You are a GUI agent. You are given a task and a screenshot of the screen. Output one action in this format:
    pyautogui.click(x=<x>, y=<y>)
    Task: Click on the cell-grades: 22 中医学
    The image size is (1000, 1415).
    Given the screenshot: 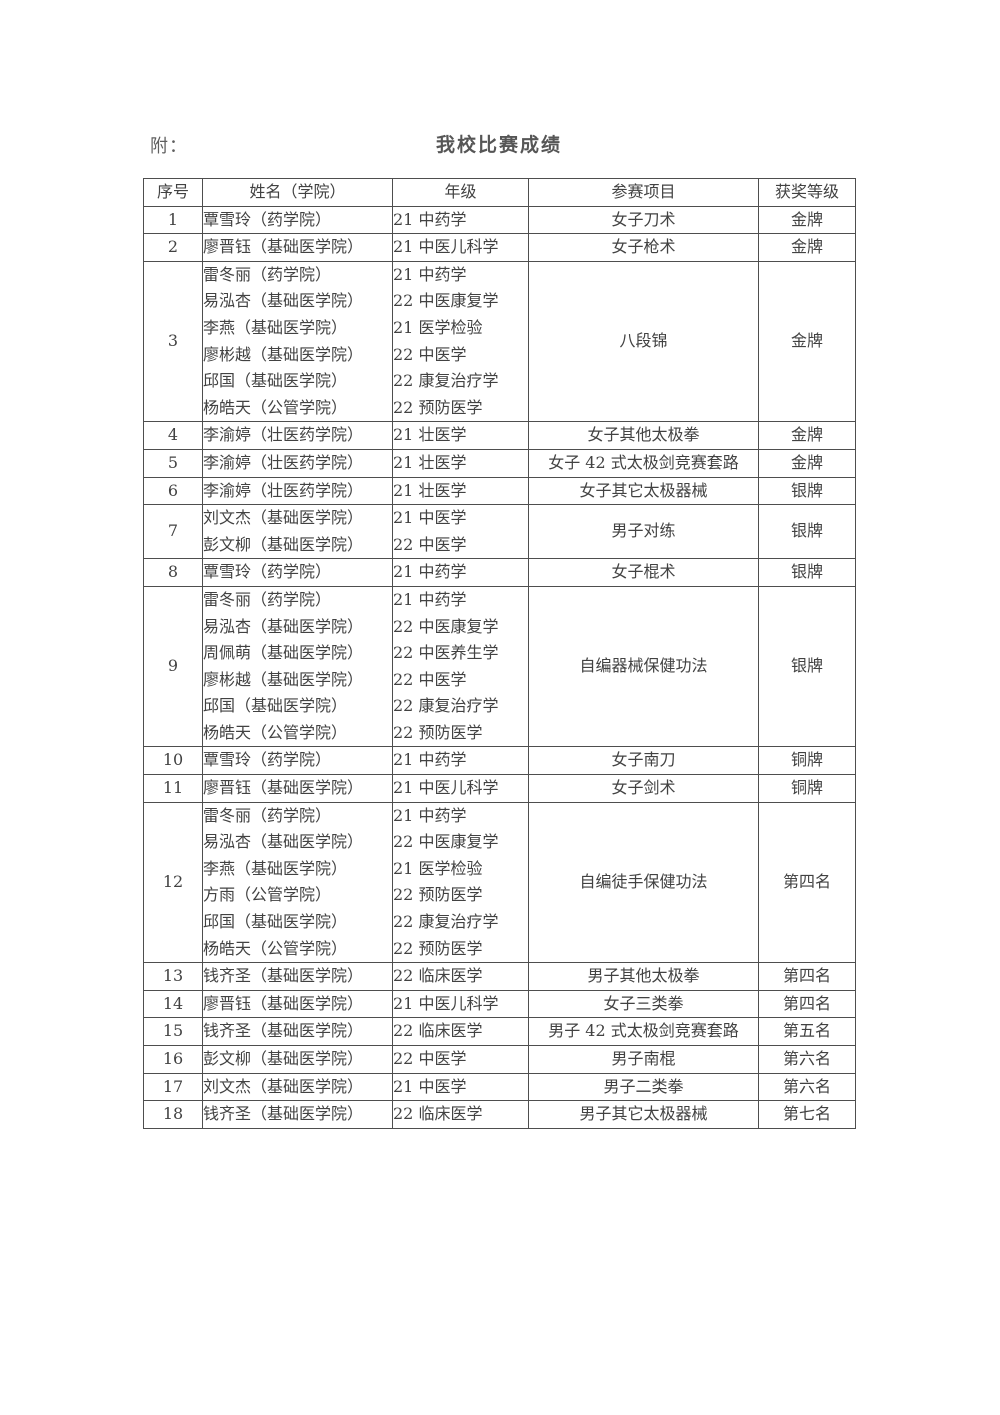 What is the action you would take?
    pyautogui.click(x=460, y=1059)
    